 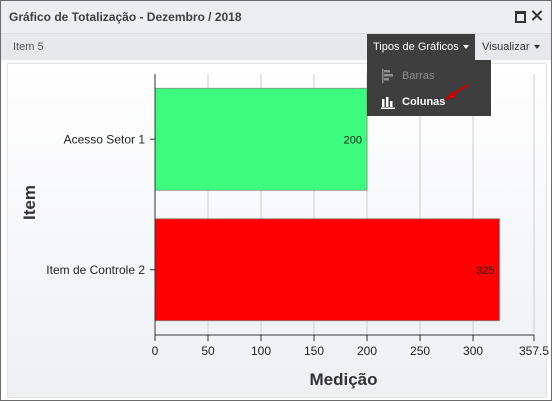 What do you see at coordinates (534, 351) in the screenshot?
I see `x-tick-label: 357.5` at bounding box center [534, 351].